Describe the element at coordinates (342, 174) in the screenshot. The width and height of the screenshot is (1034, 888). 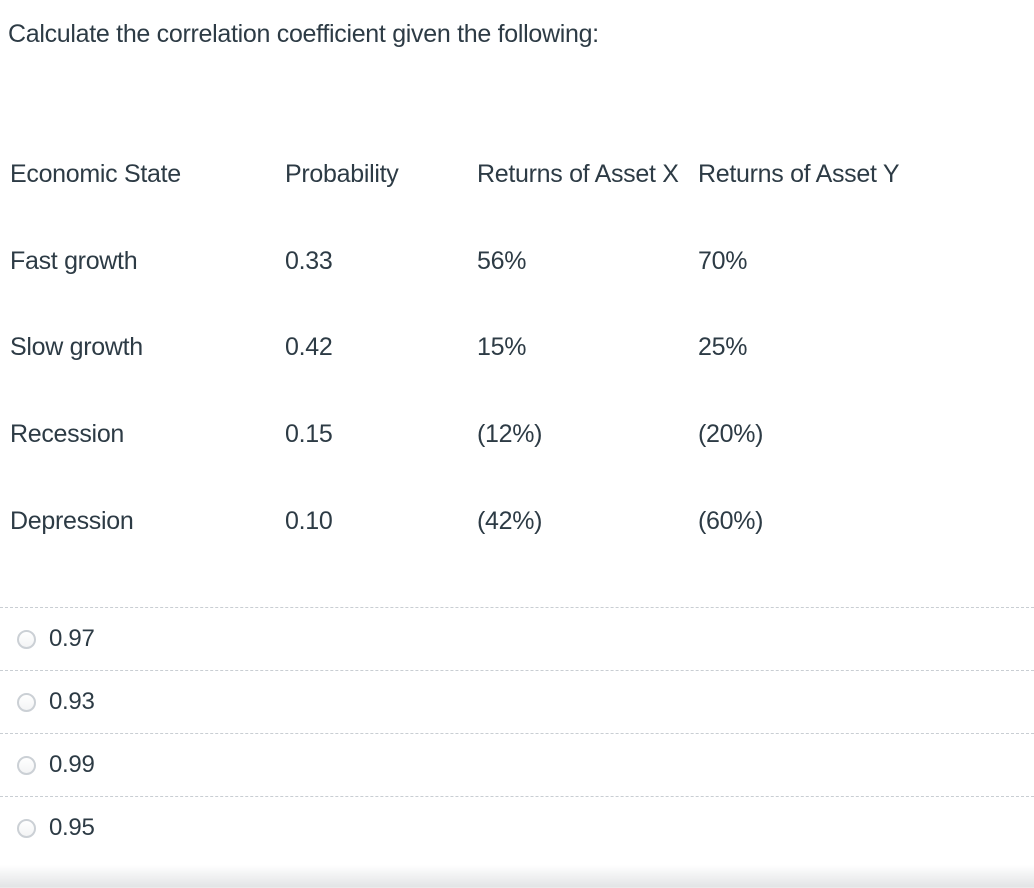
I see `table-header-cell: Probability` at that location.